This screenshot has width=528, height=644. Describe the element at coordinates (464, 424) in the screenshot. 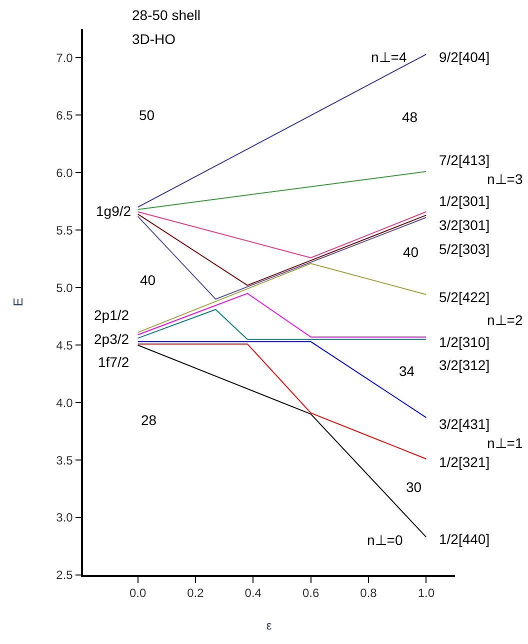

I see `annotation: 3/2[431]` at that location.